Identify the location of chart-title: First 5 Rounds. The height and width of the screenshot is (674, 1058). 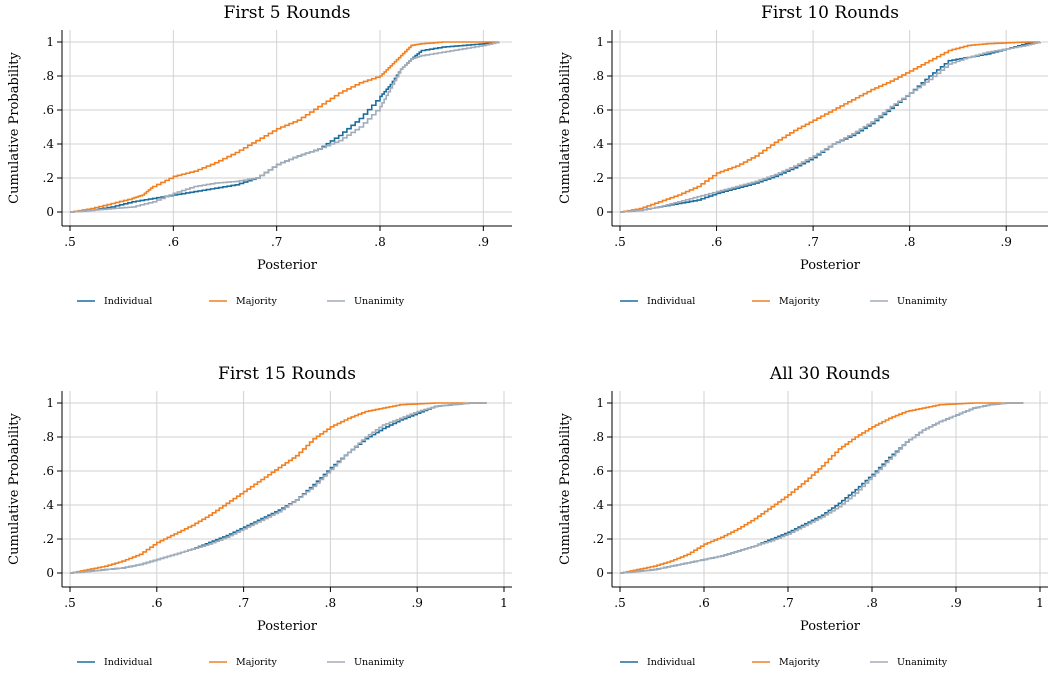
(286, 13).